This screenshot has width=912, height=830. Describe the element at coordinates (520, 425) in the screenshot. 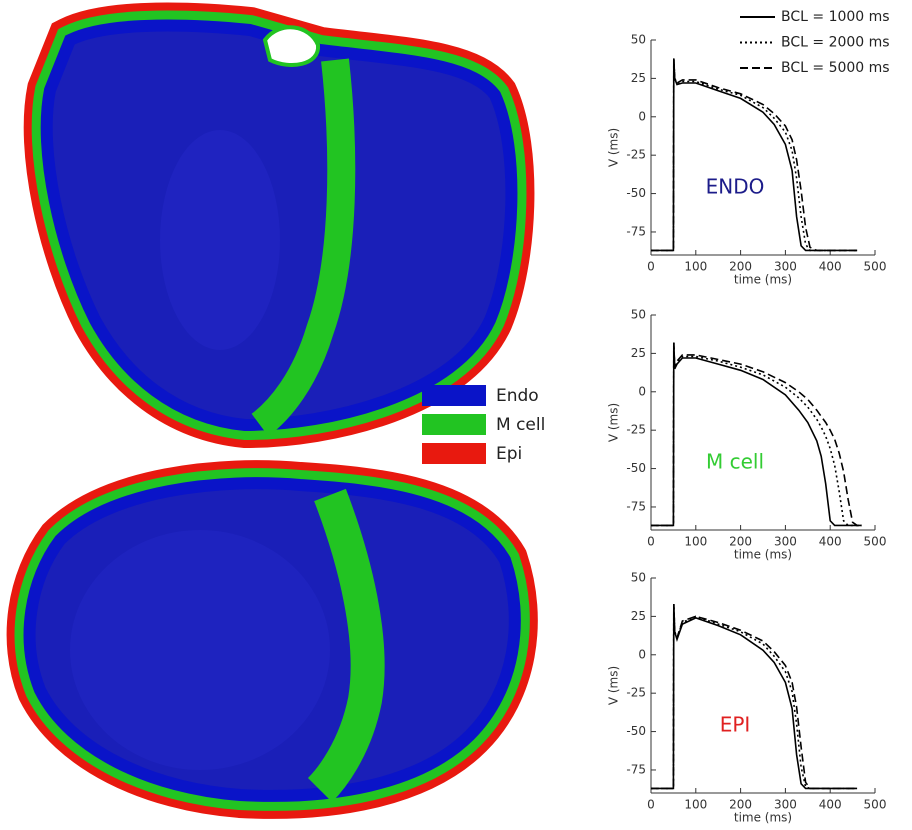

I see `legend-label: M cell` at that location.